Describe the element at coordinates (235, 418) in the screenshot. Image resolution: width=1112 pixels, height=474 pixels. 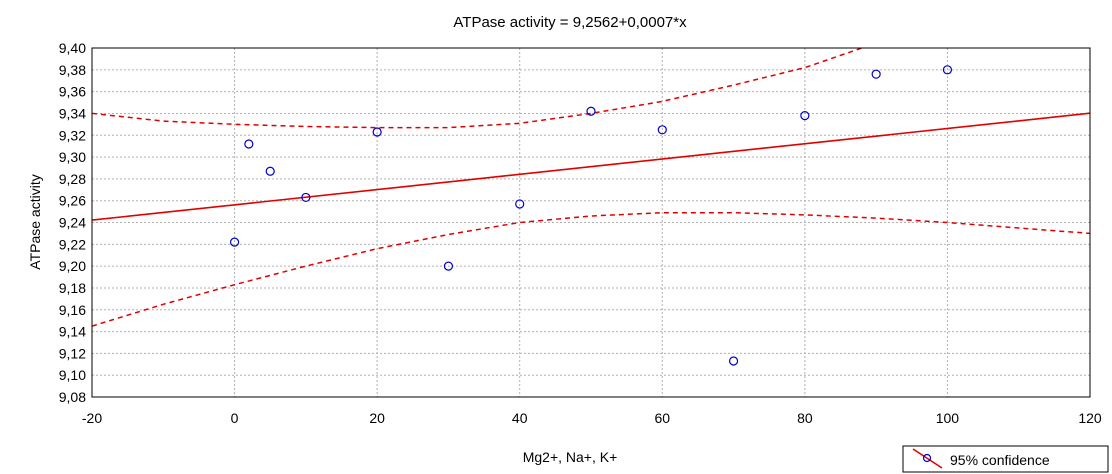
I see `x-tick-label: 0` at that location.